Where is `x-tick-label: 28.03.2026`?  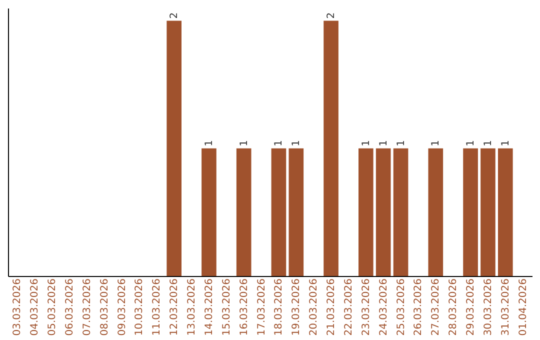 x-tick-label: 28.03.2026 is located at coordinates (454, 307).